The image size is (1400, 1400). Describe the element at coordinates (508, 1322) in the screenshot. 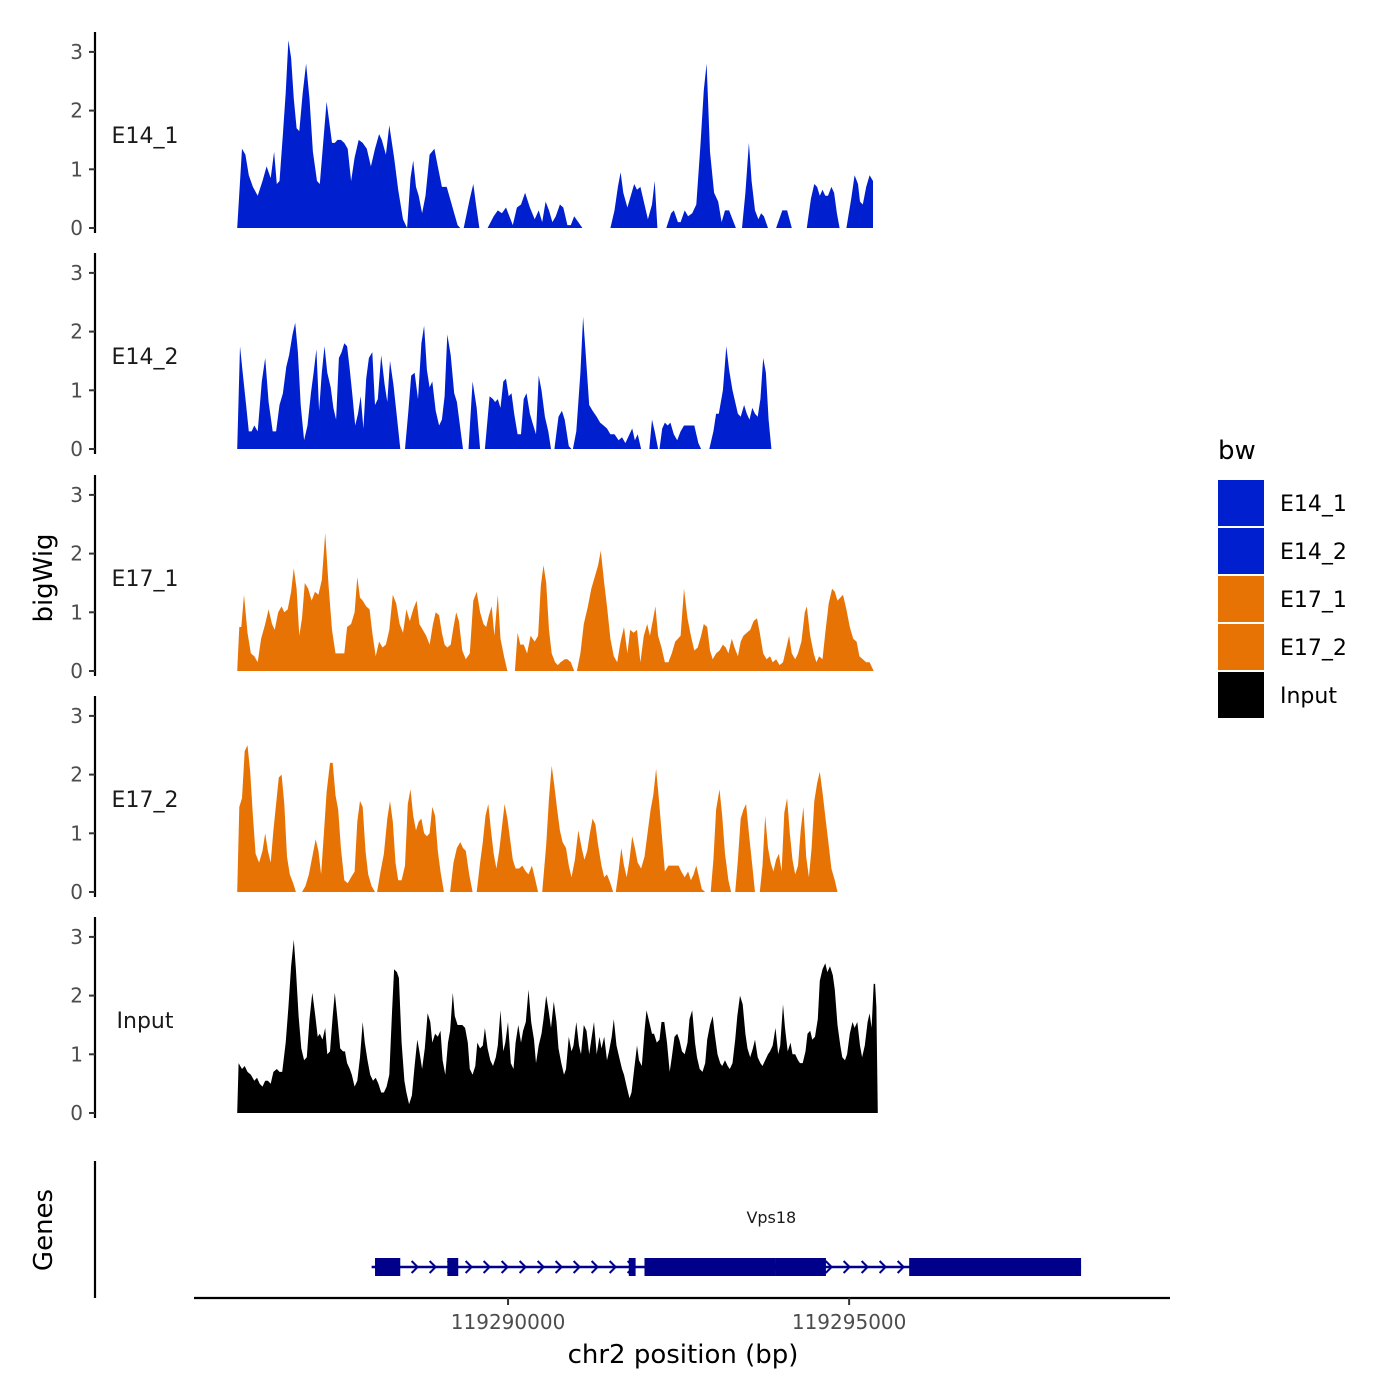

I see `x-tick-label: 119290000` at that location.